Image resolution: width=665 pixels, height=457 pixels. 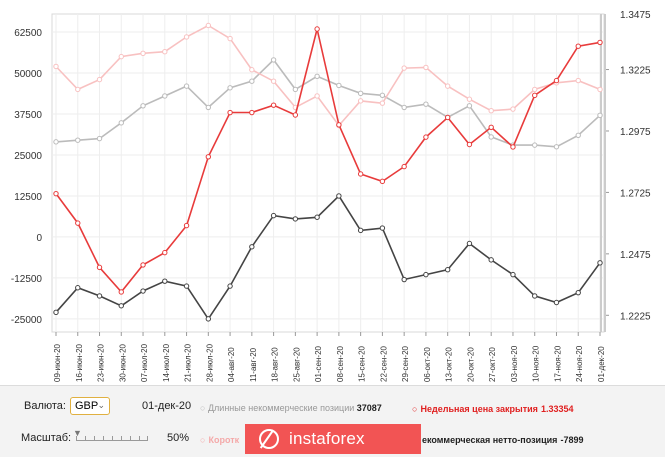 What do you see at coordinates (362, 363) in the screenshot?
I see `x-tick-label: 15-сен-20` at bounding box center [362, 363].